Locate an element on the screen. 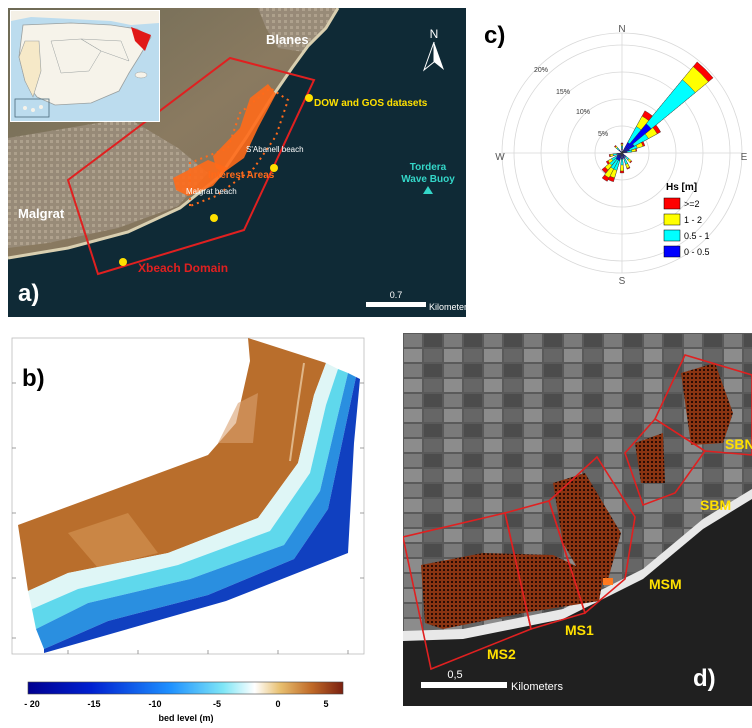 The height and width of the screenshot is (728, 752). label-buoy-2: Wave Buoy is located at coordinates (428, 179).